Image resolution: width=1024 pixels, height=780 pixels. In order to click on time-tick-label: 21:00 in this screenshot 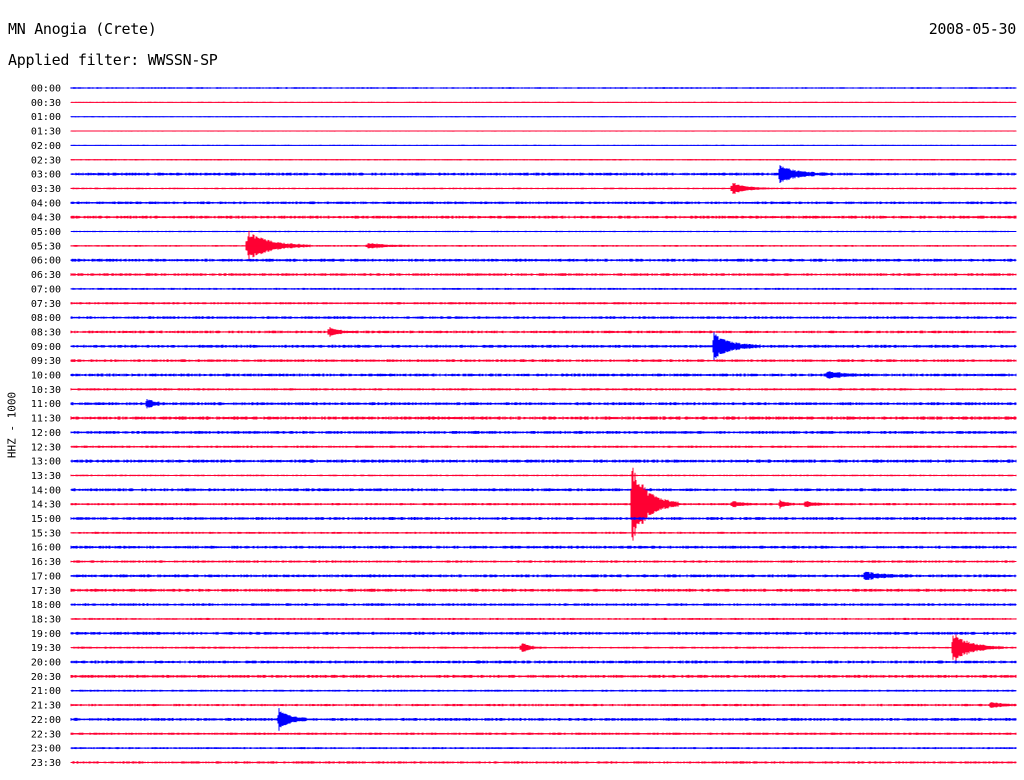, I will do `click(46, 691)`.